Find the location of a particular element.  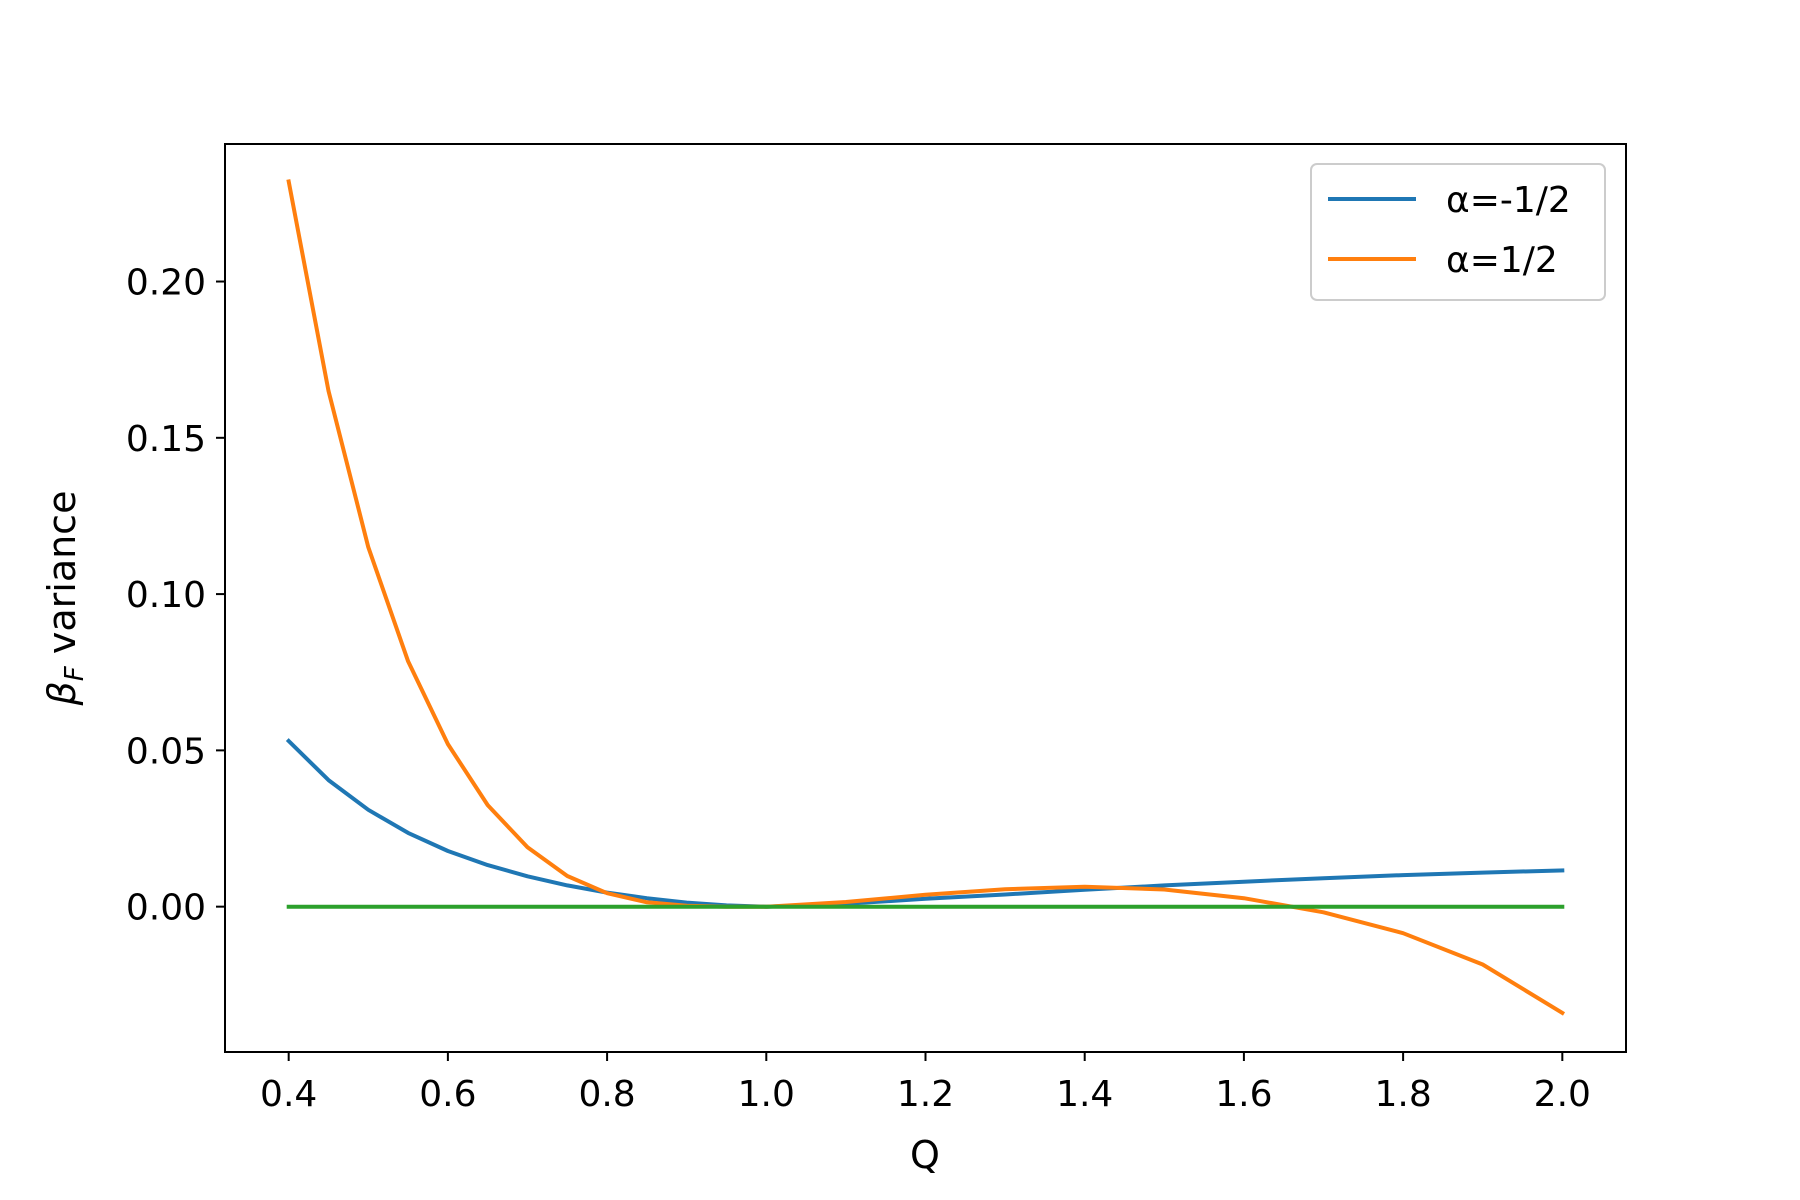

y-axis-title: βF variance is located at coordinates (65, 599).